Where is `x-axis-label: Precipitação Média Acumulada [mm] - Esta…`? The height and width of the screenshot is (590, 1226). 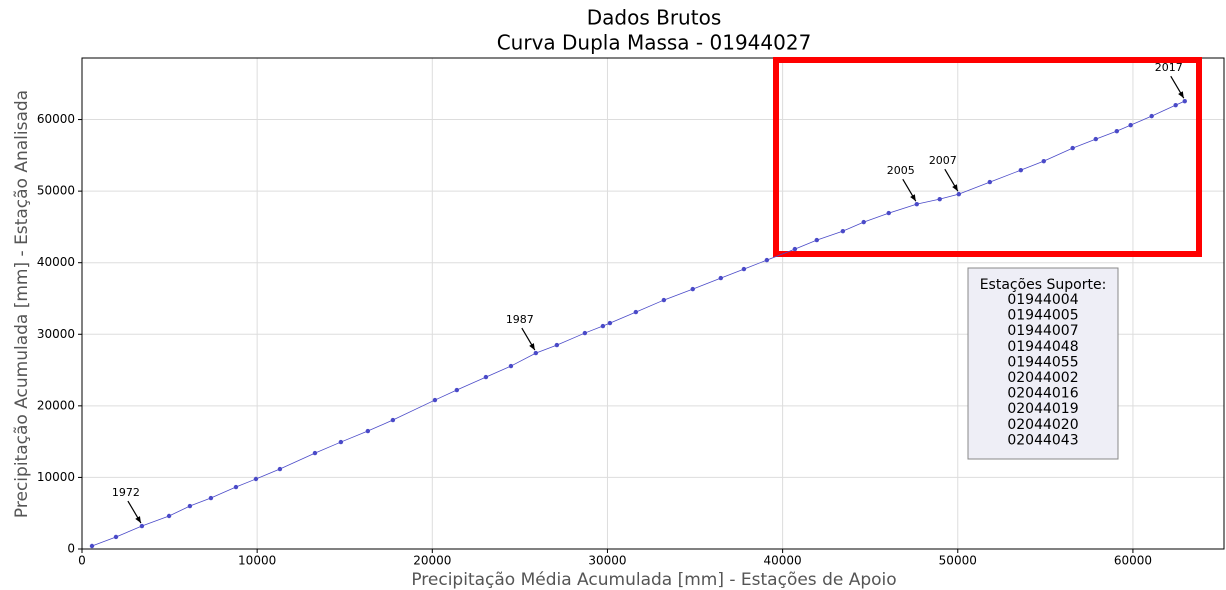
x-axis-label: Precipitação Média Acumulada [mm] - Esta… is located at coordinates (653, 580).